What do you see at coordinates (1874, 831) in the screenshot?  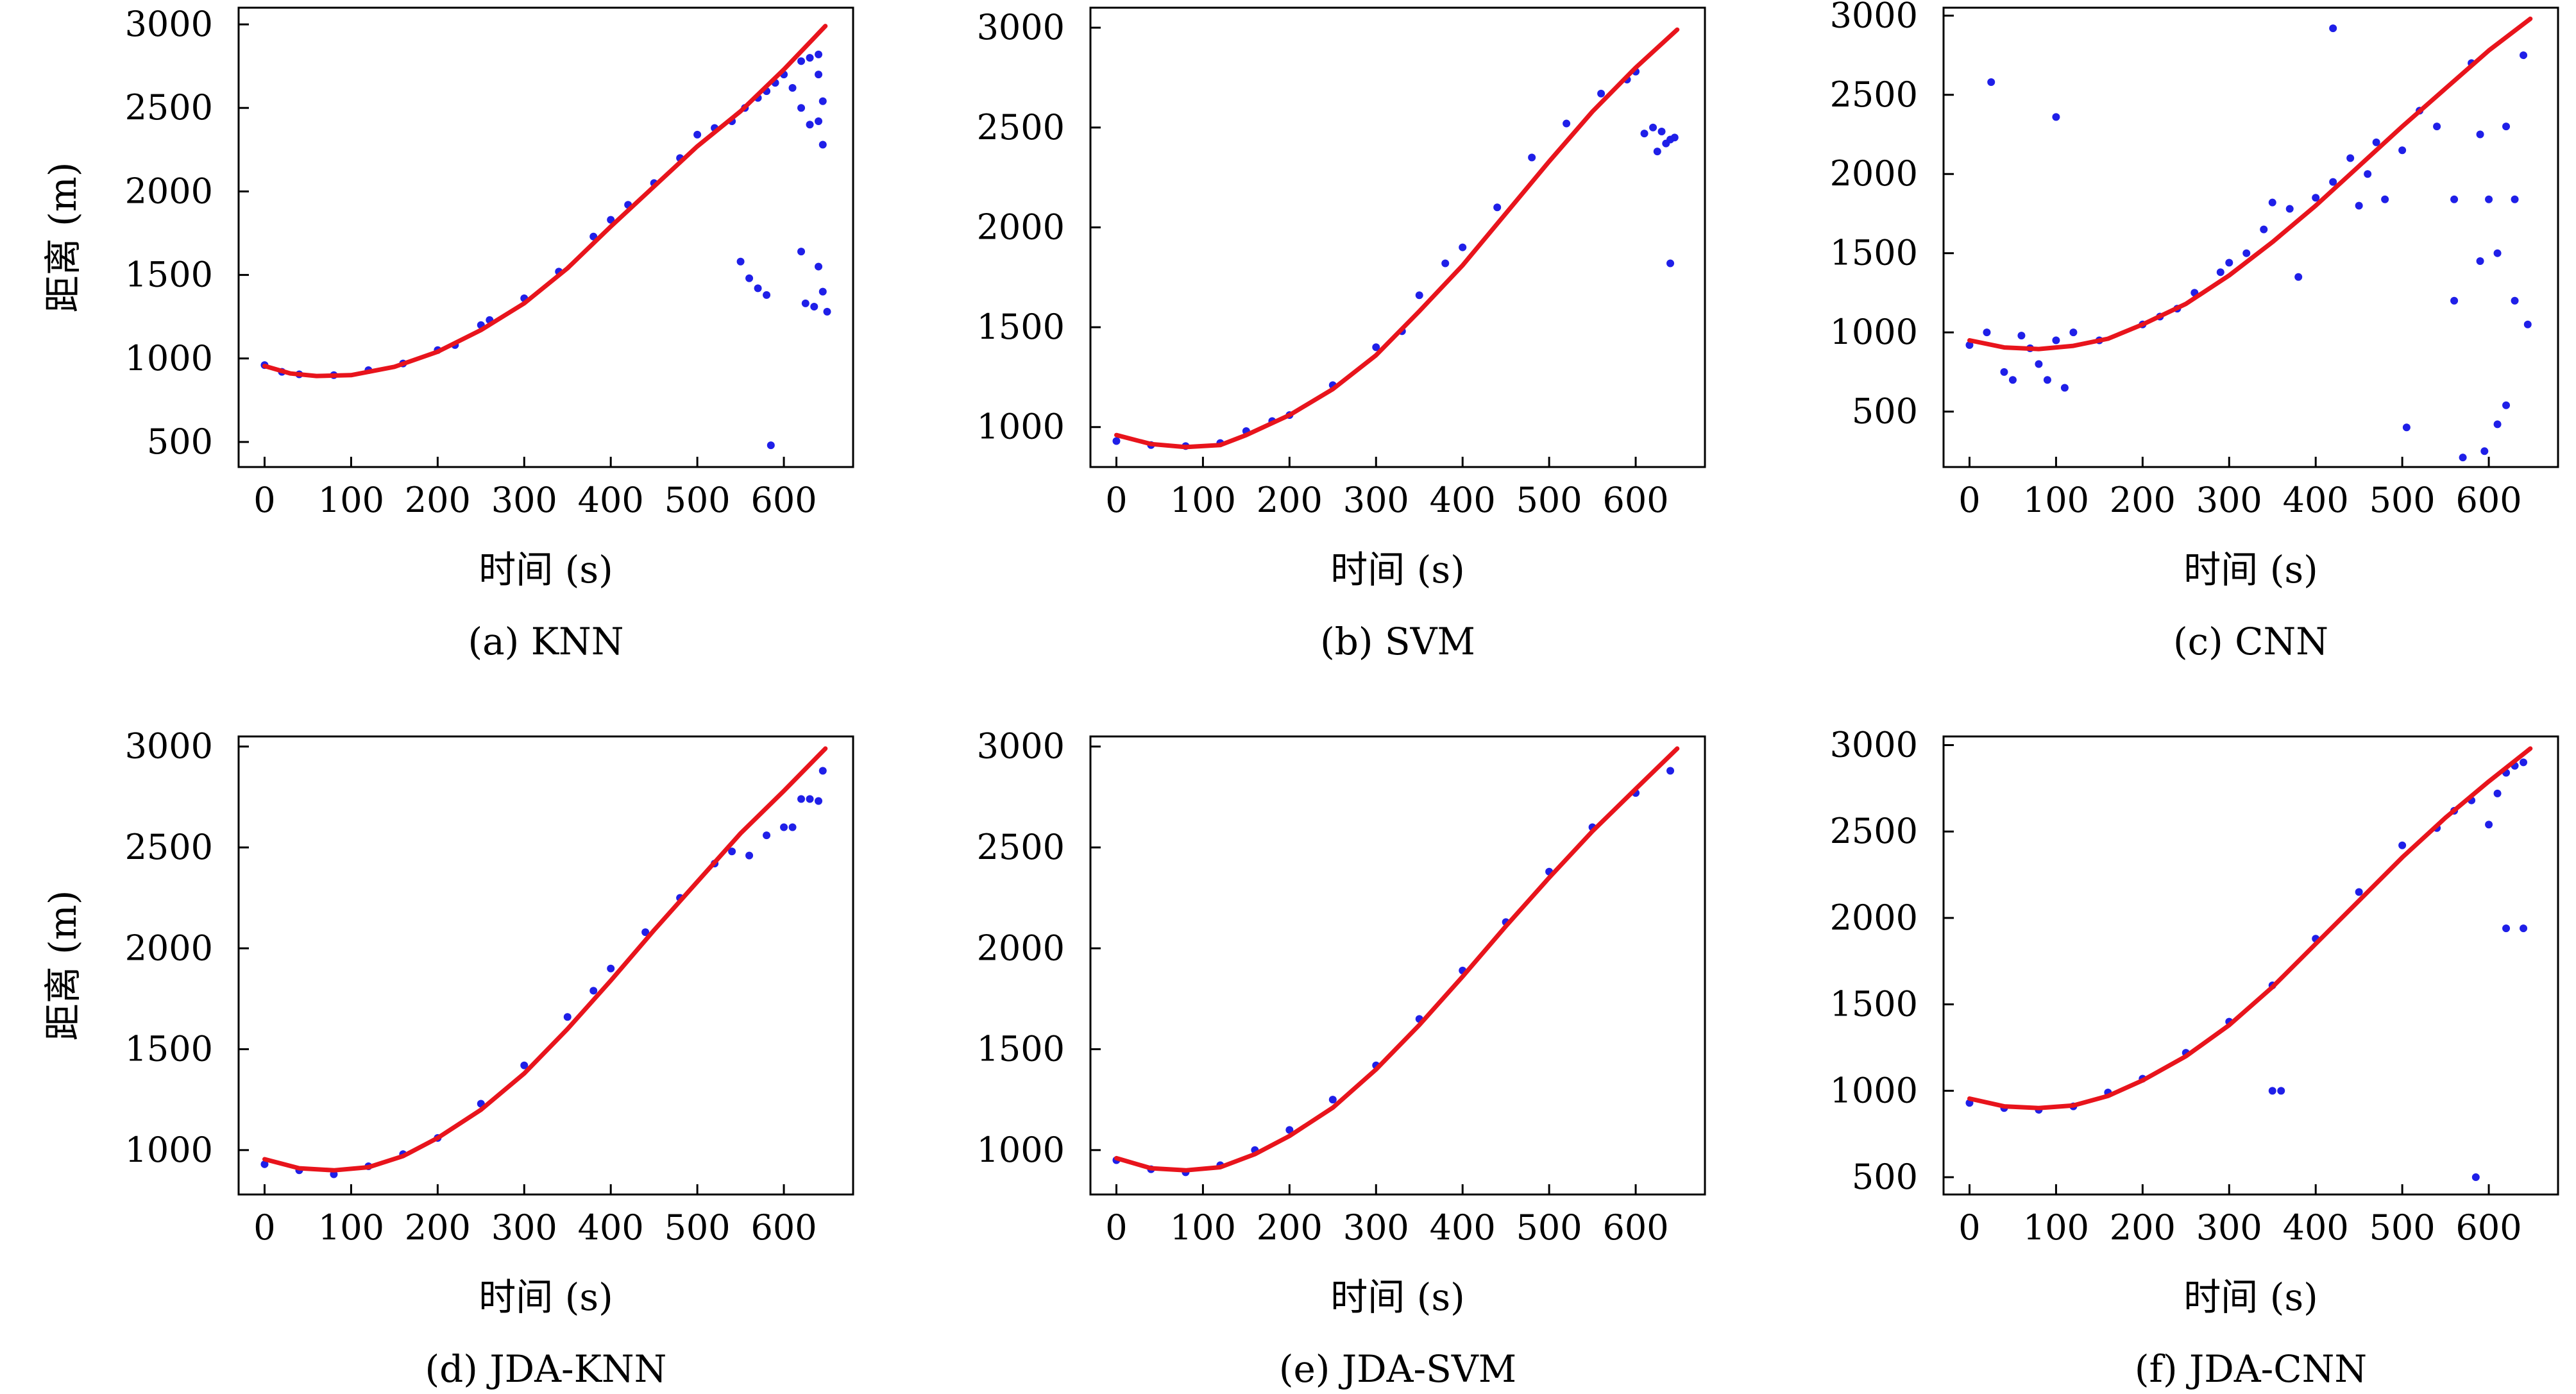 I see `y-tick-label: 2500` at bounding box center [1874, 831].